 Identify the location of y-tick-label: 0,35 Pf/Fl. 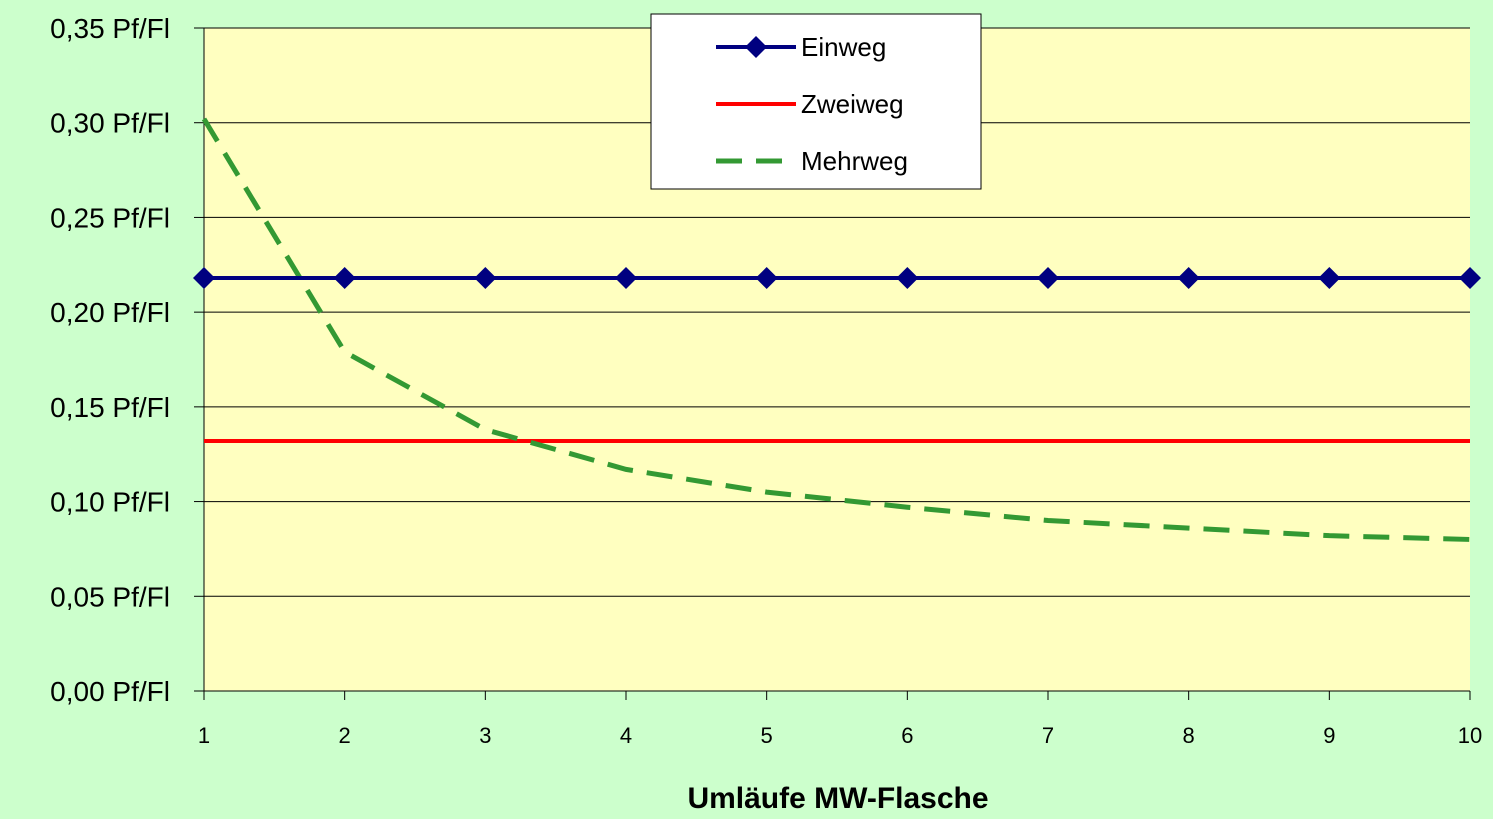
(110, 28).